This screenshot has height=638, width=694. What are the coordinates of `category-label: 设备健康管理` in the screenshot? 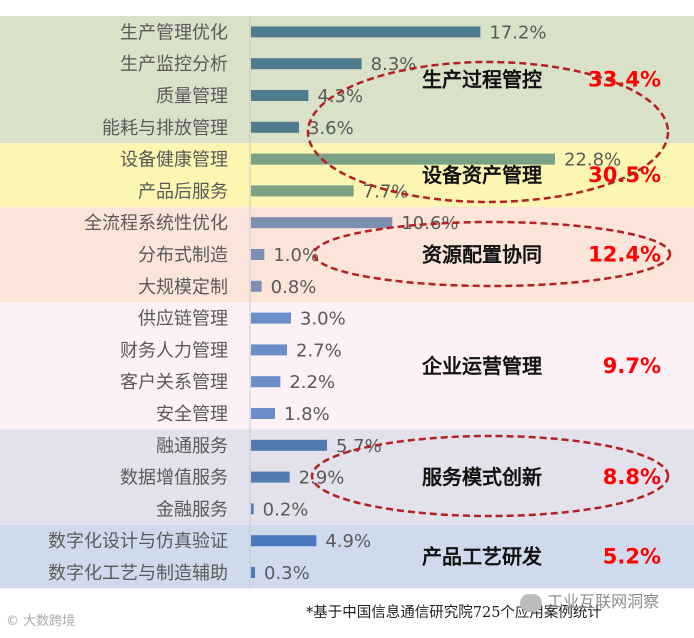 It's located at (174, 160).